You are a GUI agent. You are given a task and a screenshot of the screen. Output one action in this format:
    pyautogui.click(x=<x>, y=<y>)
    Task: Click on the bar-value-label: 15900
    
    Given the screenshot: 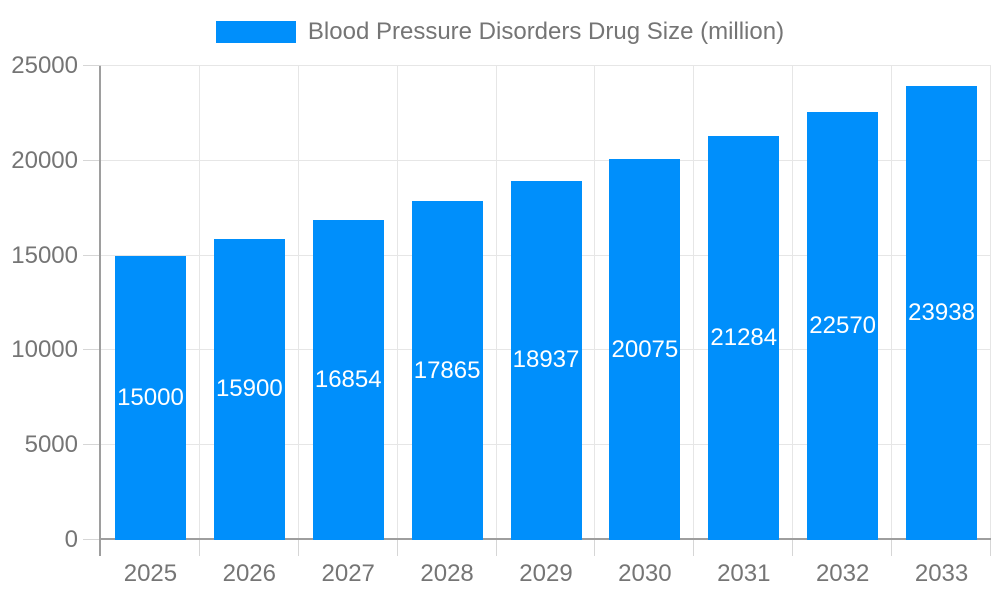 What is the action you would take?
    pyautogui.click(x=249, y=389)
    